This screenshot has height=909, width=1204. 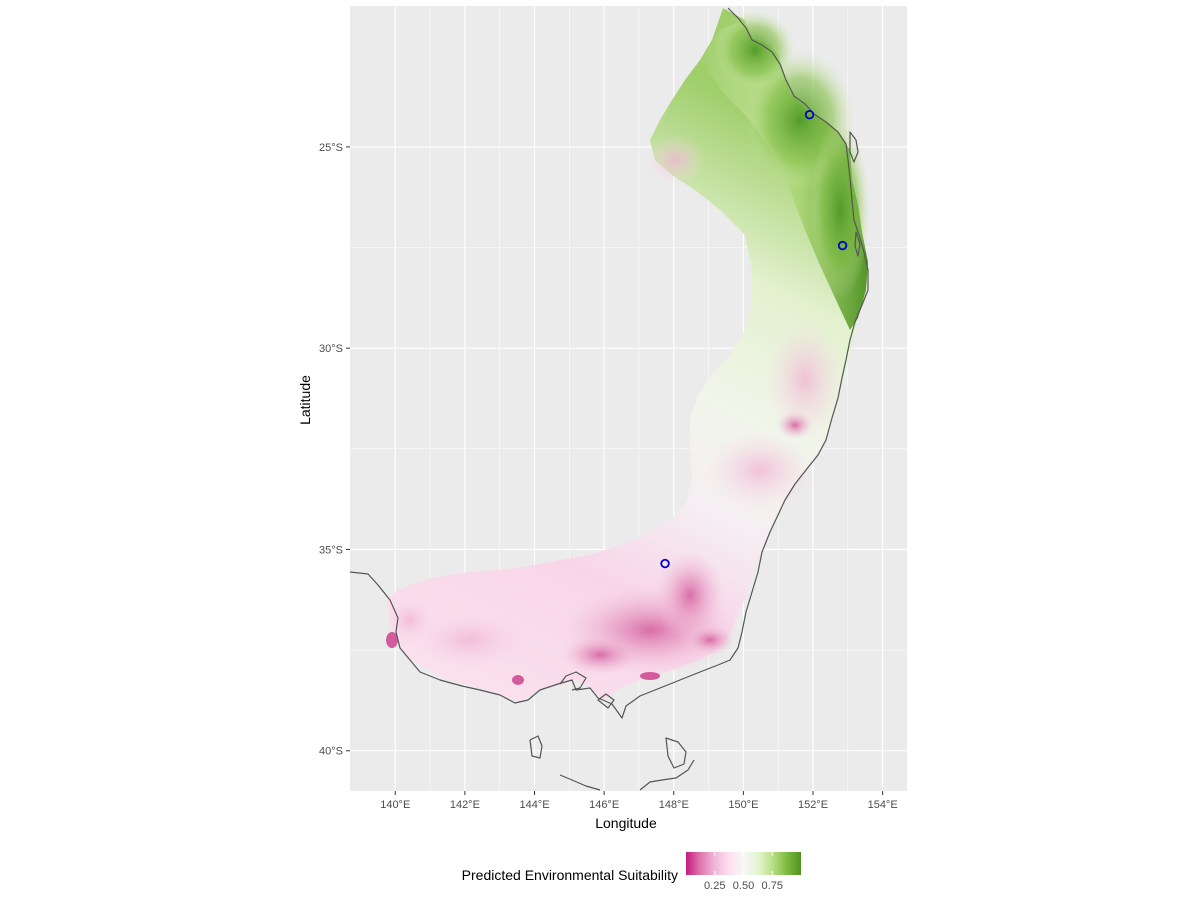 I want to click on pink-patch-tablelands, so click(x=805, y=380).